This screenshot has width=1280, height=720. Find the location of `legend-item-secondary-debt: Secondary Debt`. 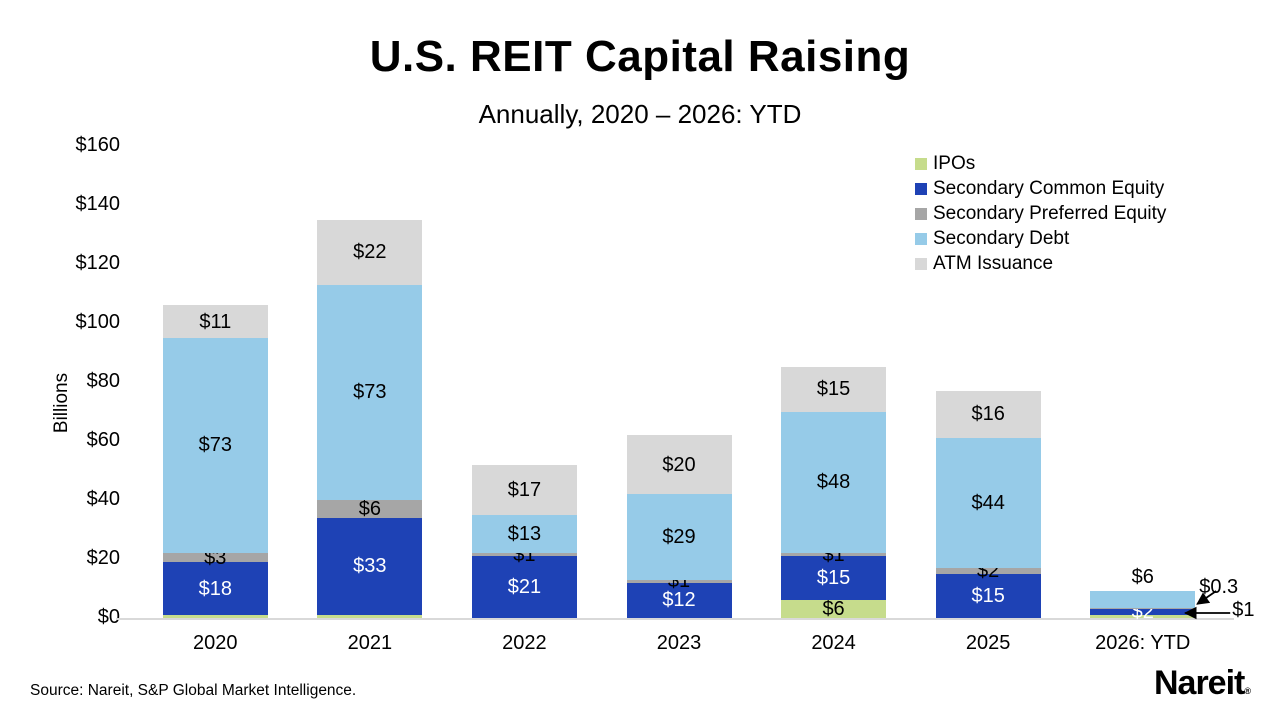

legend-item-secondary-debt: Secondary Debt is located at coordinates (1040, 238).